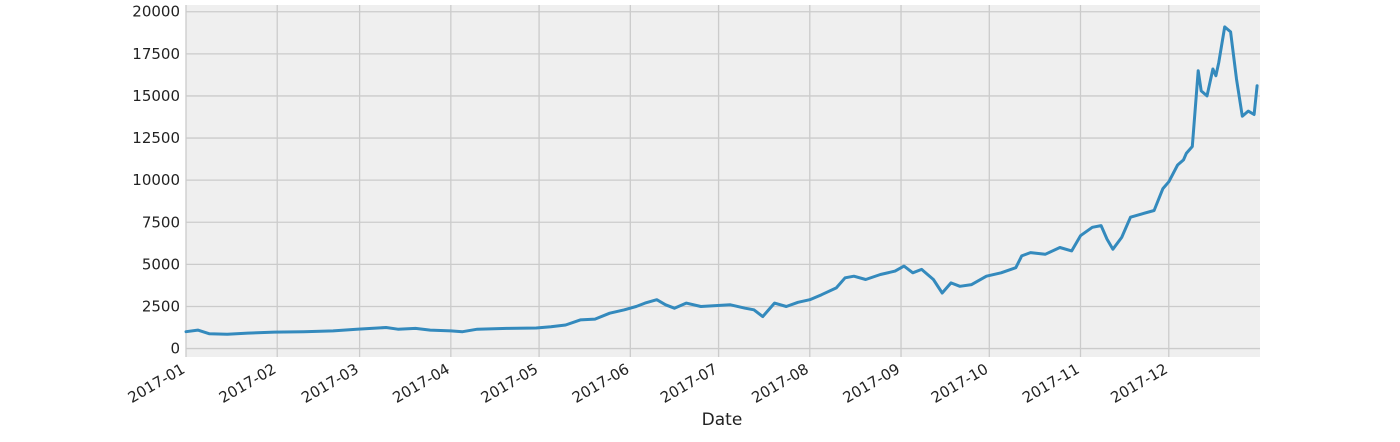  I want to click on x-tick-label: 2017-11, so click(1050, 383).